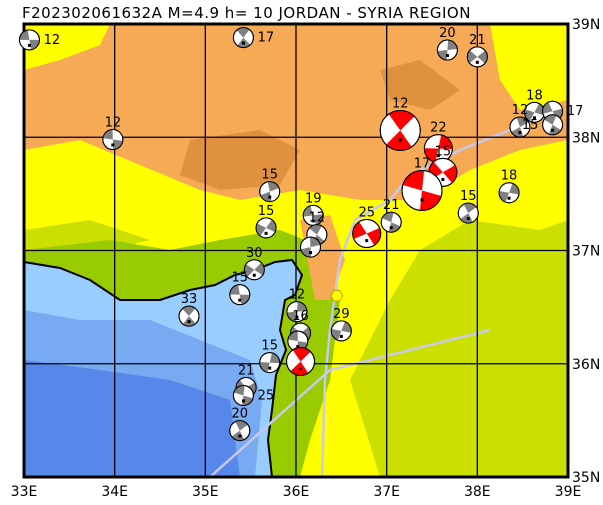  Describe the element at coordinates (337, 296) in the screenshot. I see `epicenter-hexagon-icon` at that location.